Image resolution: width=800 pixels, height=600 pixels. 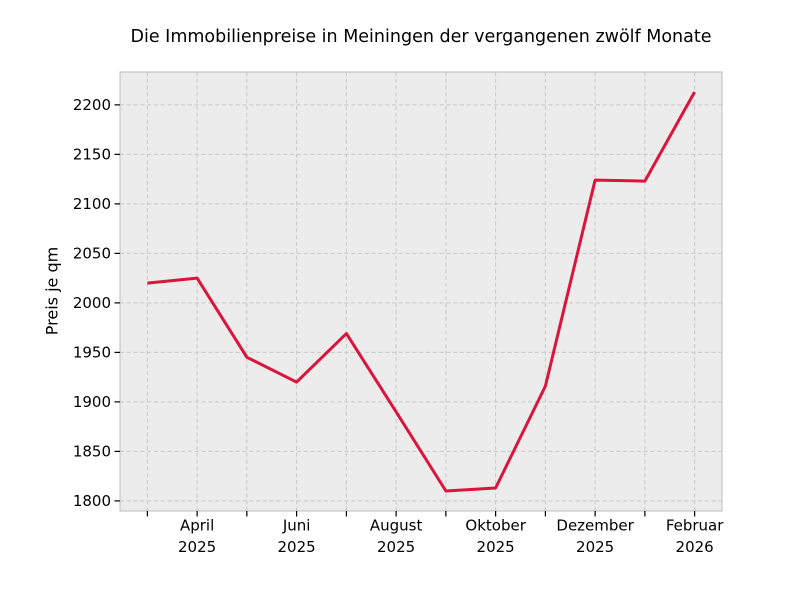 What do you see at coordinates (296, 526) in the screenshot?
I see `x-tick-label-month: Juni` at bounding box center [296, 526].